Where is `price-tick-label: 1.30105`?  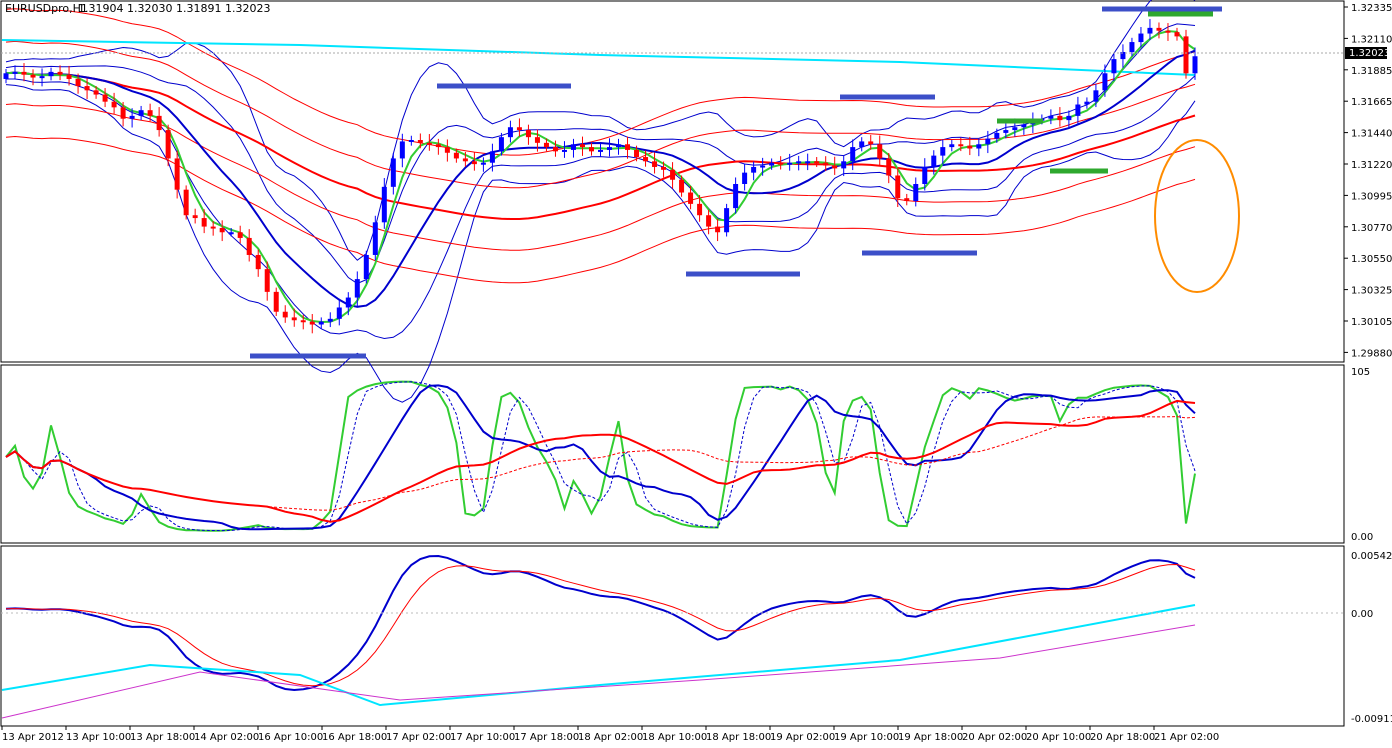
price-tick-label: 1.30105 is located at coordinates (1371, 322).